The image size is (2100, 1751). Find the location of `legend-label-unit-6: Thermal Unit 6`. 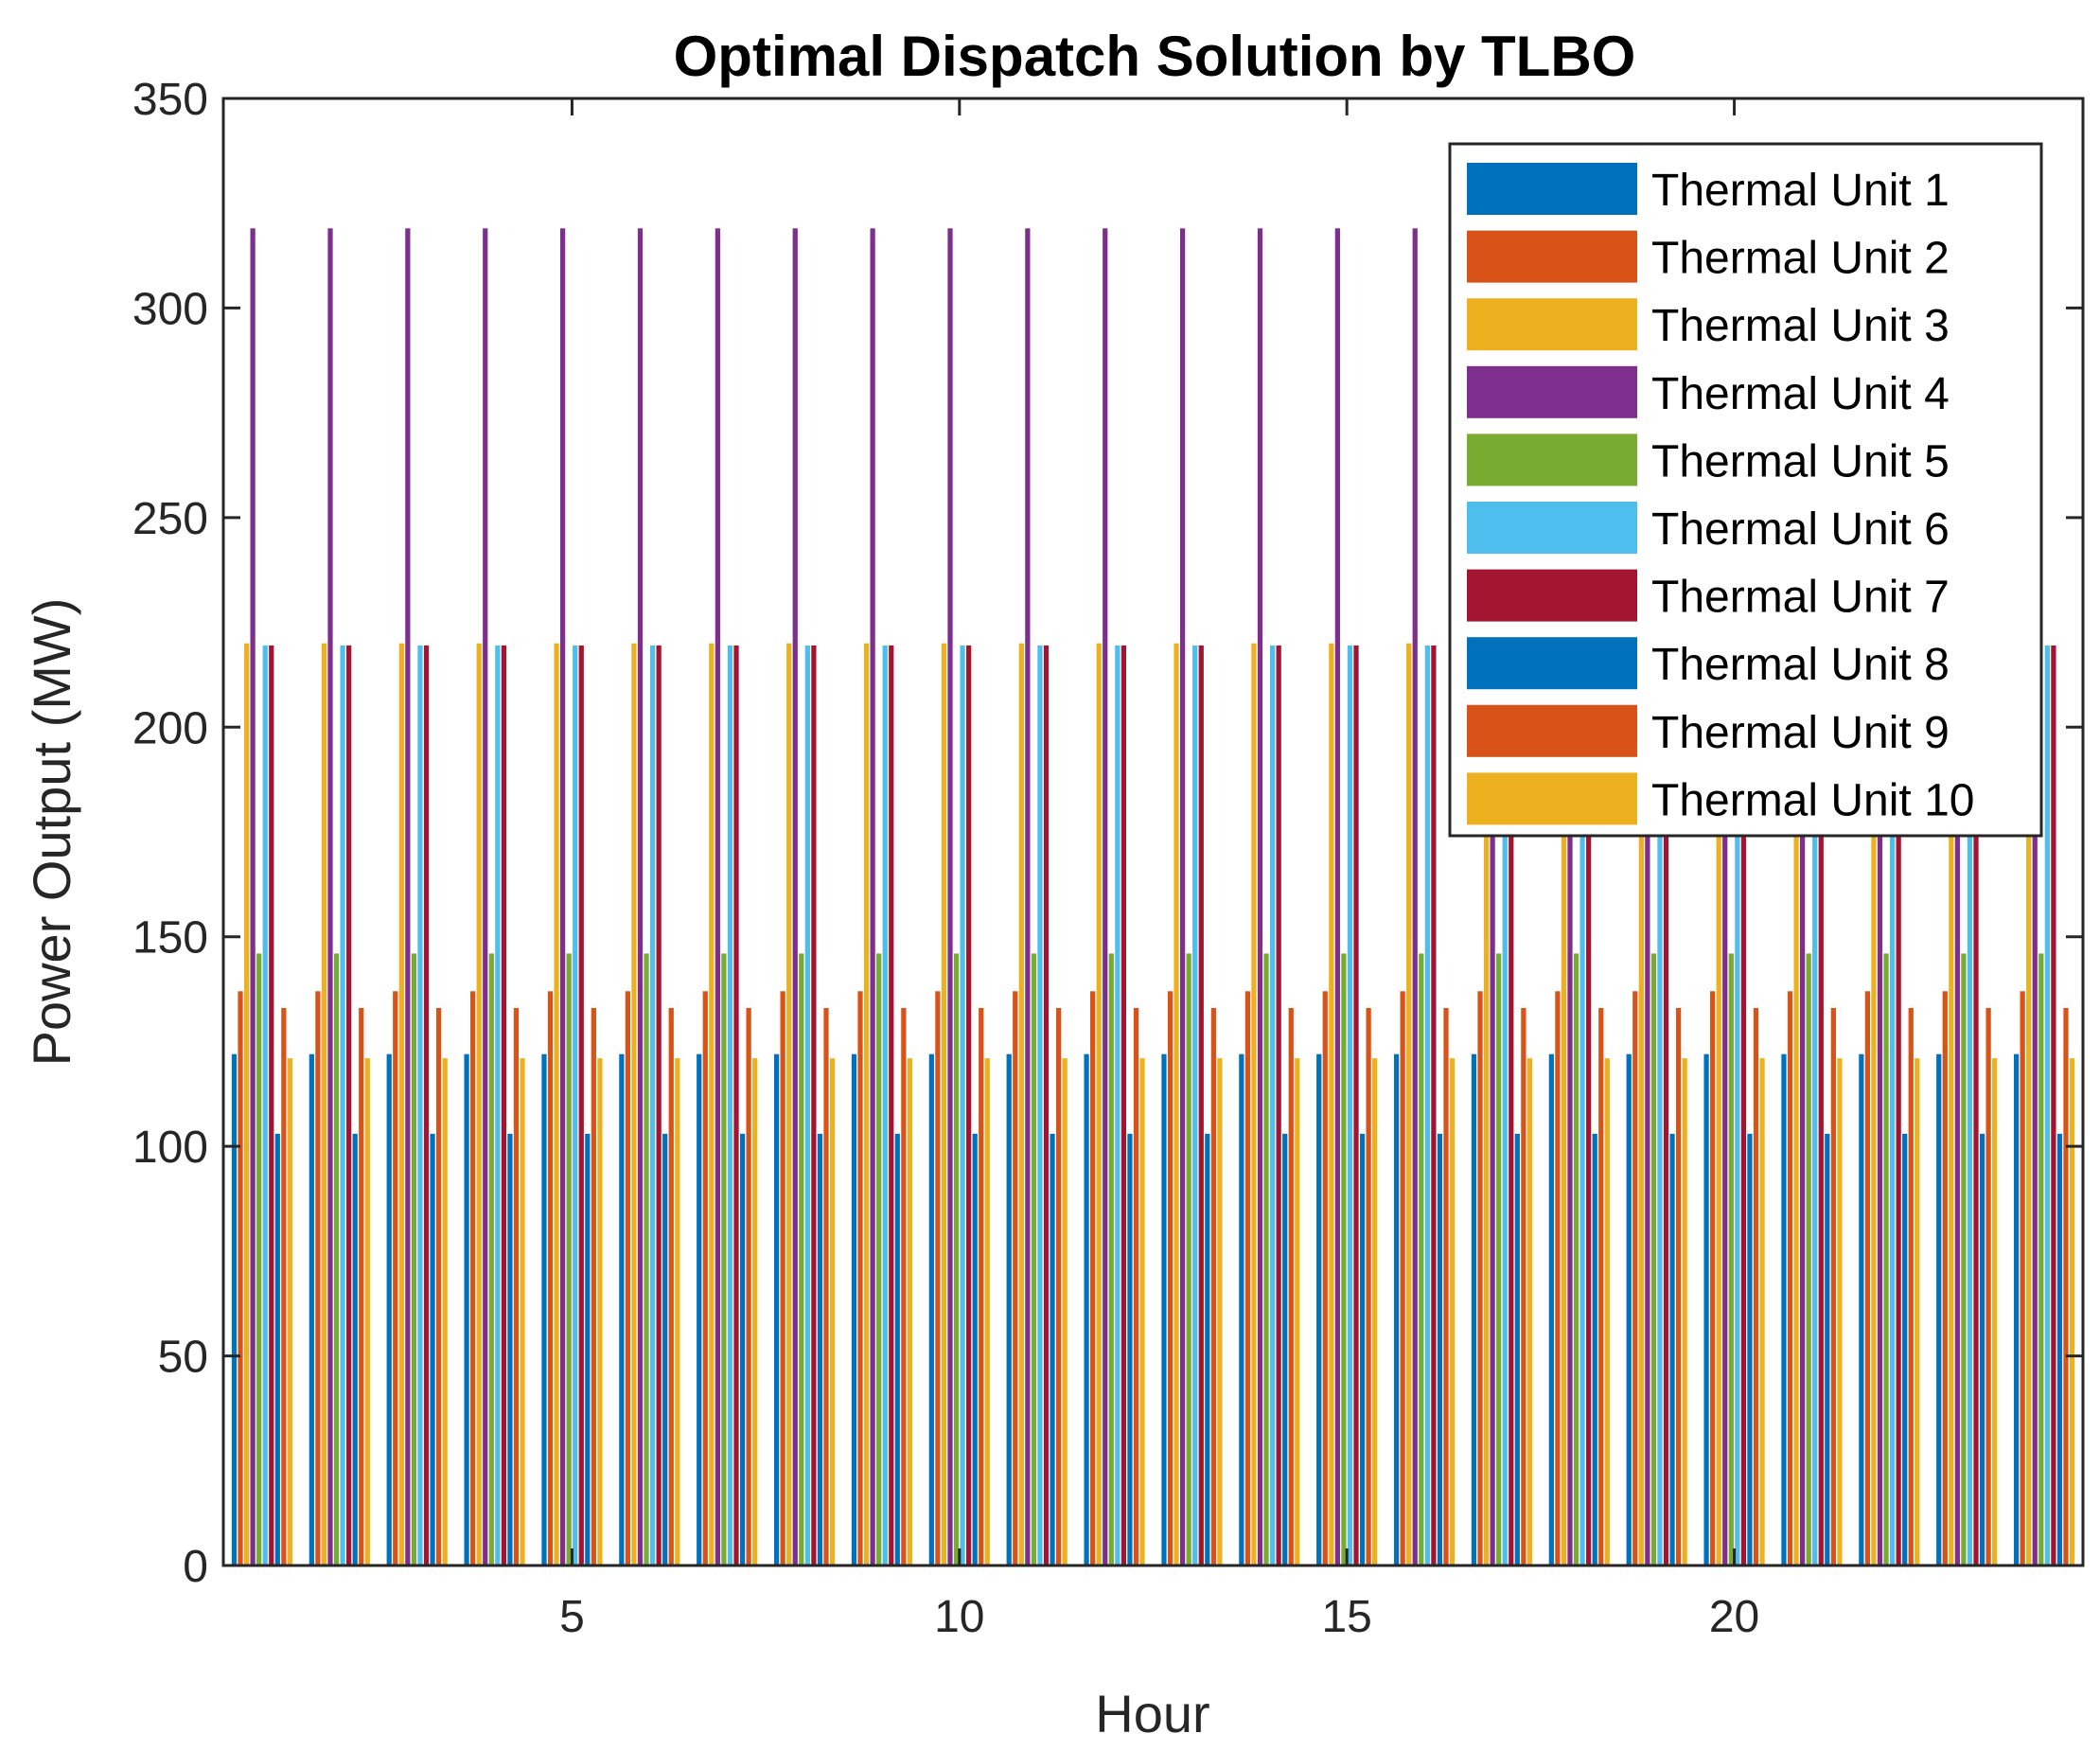

legend-label-unit-6: Thermal Unit 6 is located at coordinates (1800, 530).